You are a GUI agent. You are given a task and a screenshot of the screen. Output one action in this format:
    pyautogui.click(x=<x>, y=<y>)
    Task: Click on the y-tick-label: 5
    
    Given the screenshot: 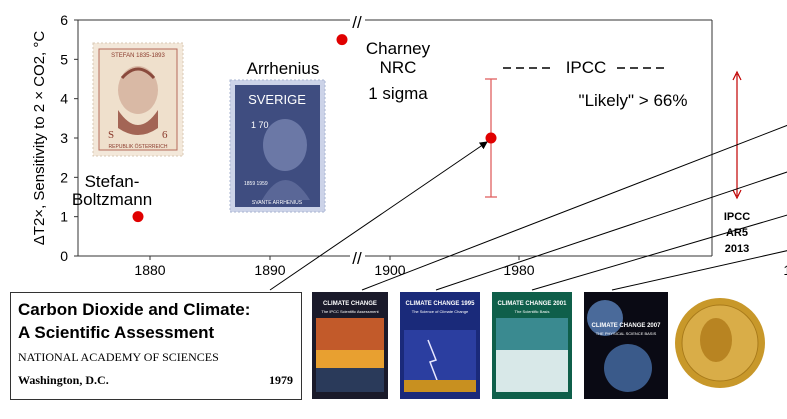 What is the action you would take?
    pyautogui.click(x=64, y=59)
    